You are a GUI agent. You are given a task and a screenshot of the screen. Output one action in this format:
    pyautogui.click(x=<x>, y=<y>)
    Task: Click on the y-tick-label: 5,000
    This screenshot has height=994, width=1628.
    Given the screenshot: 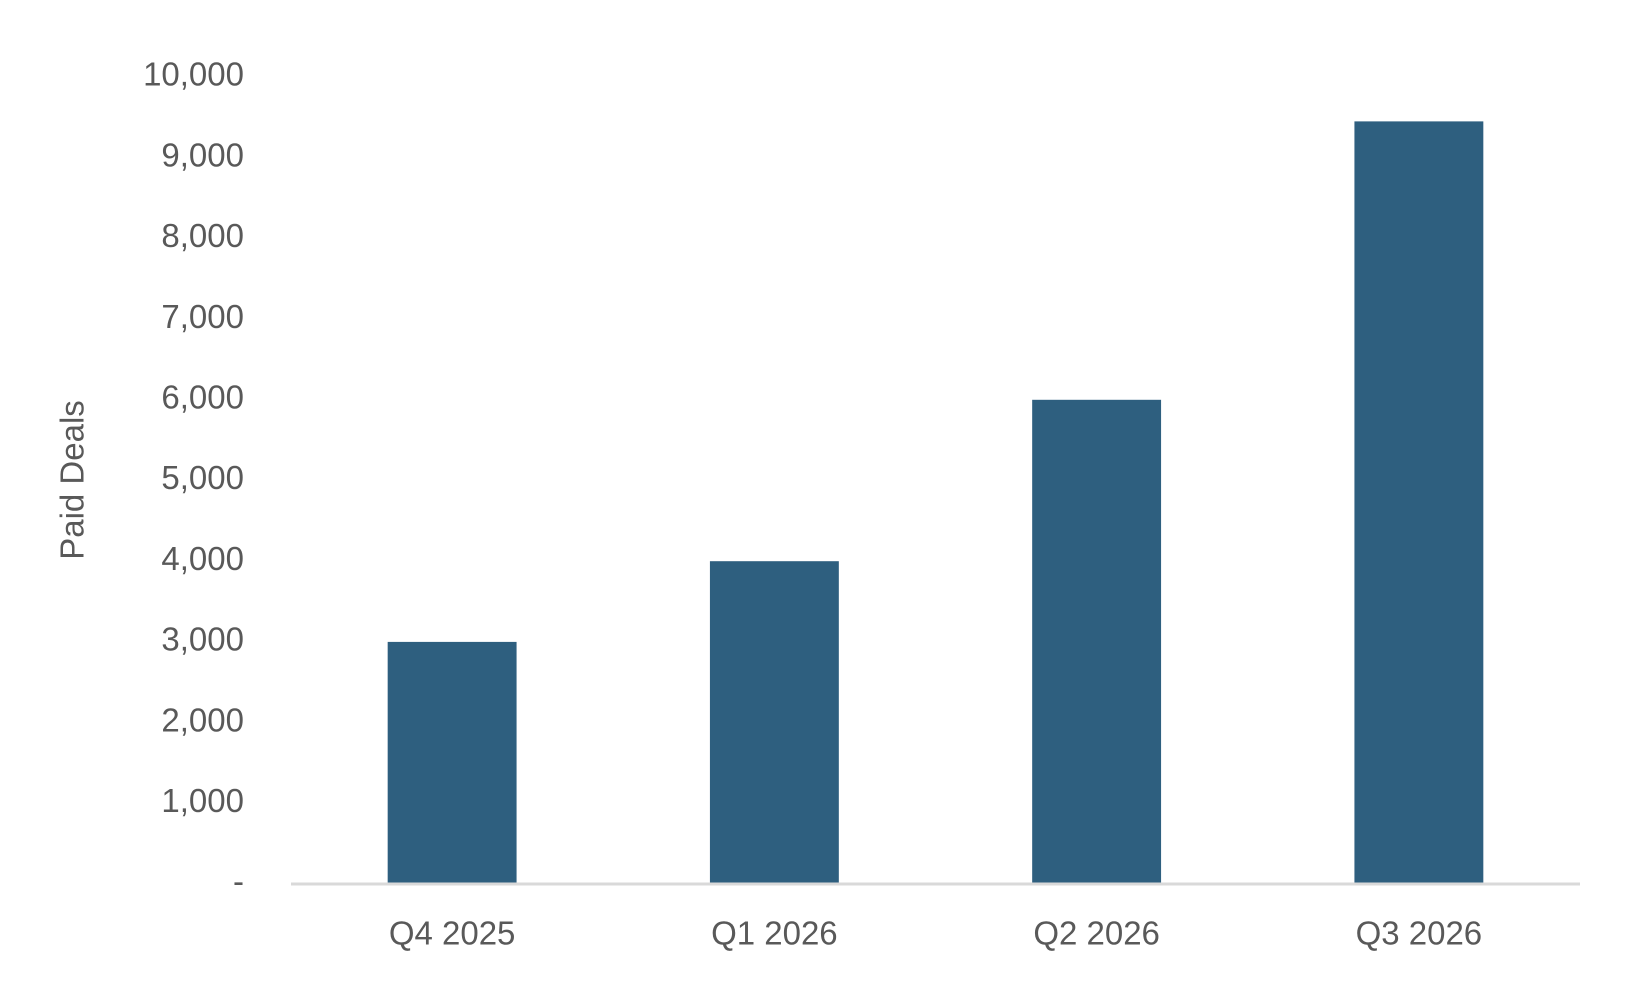 What is the action you would take?
    pyautogui.click(x=202, y=477)
    